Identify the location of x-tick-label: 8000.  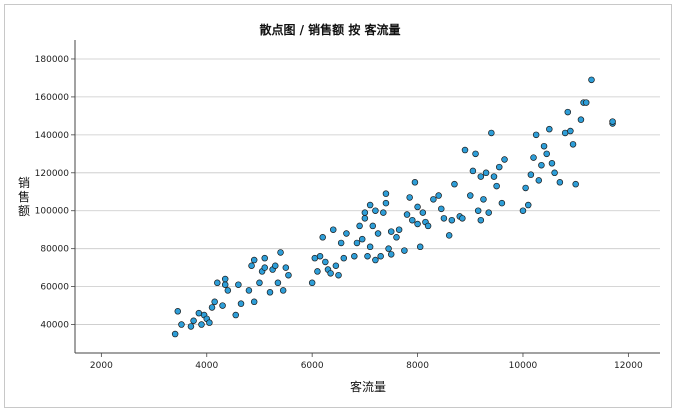
(417, 366).